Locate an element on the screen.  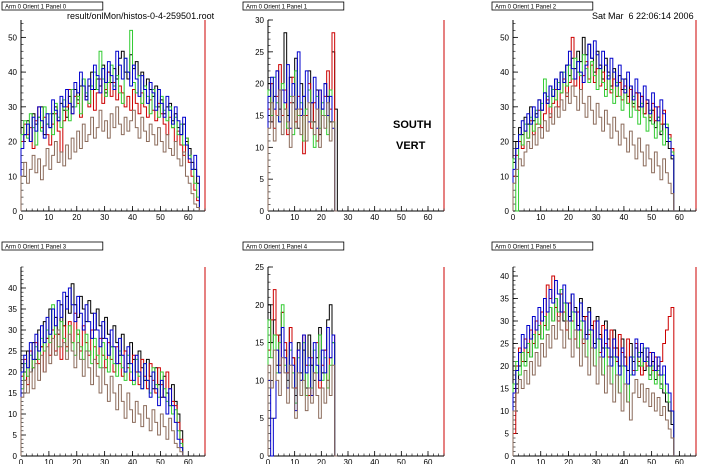
south-label: SOUTH is located at coordinates (412, 125).